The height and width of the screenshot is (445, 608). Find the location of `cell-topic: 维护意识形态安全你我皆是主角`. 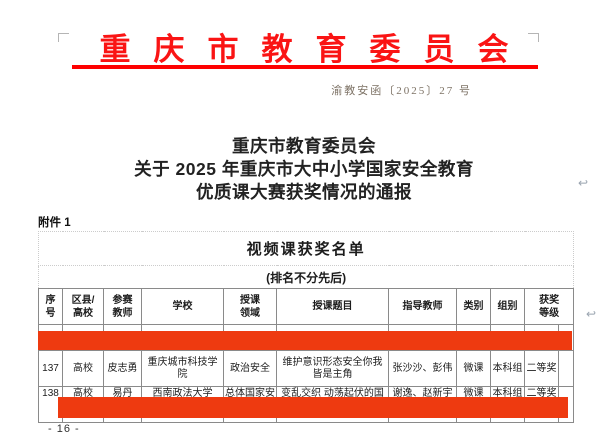

cell-topic: 维护意识形态安全你我皆是主角 is located at coordinates (332, 368).